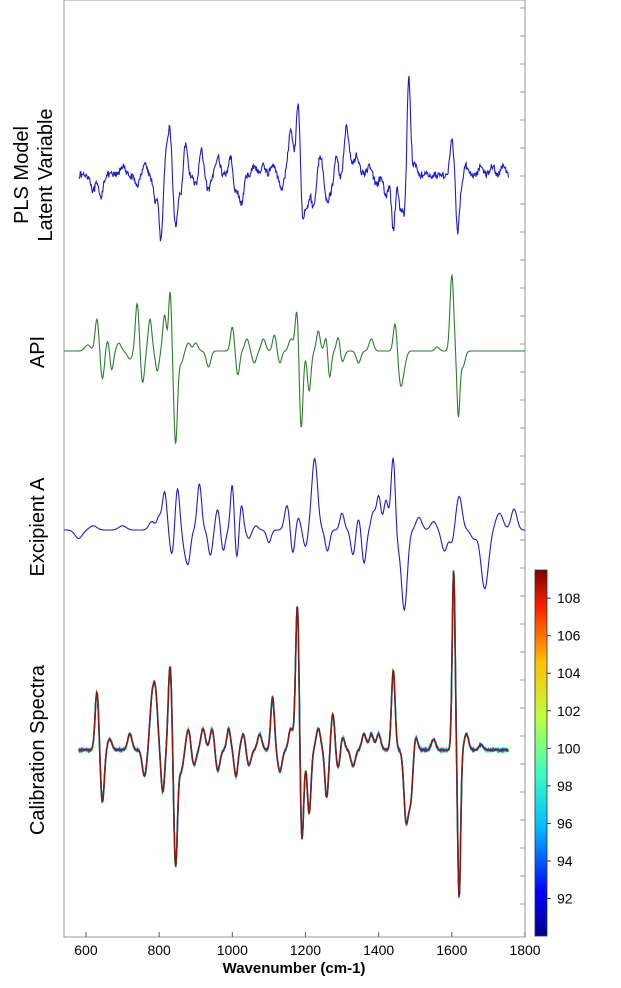 The image size is (621, 988). I want to click on x-tick-label: 1200, so click(305, 950).